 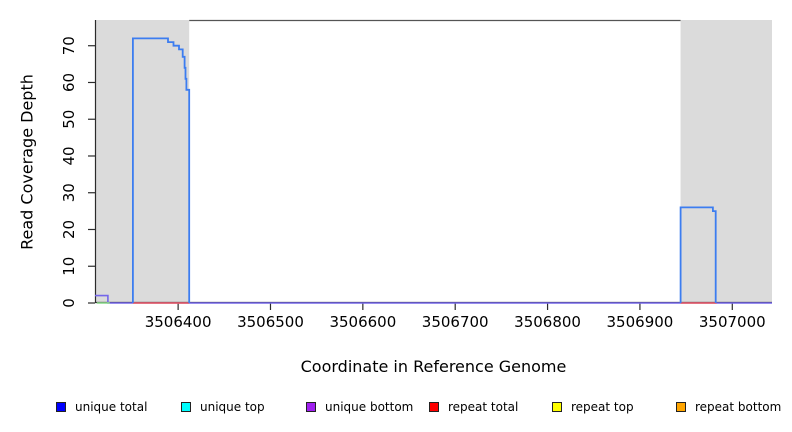 I want to click on legend-swatch-unique-total, so click(x=61, y=407).